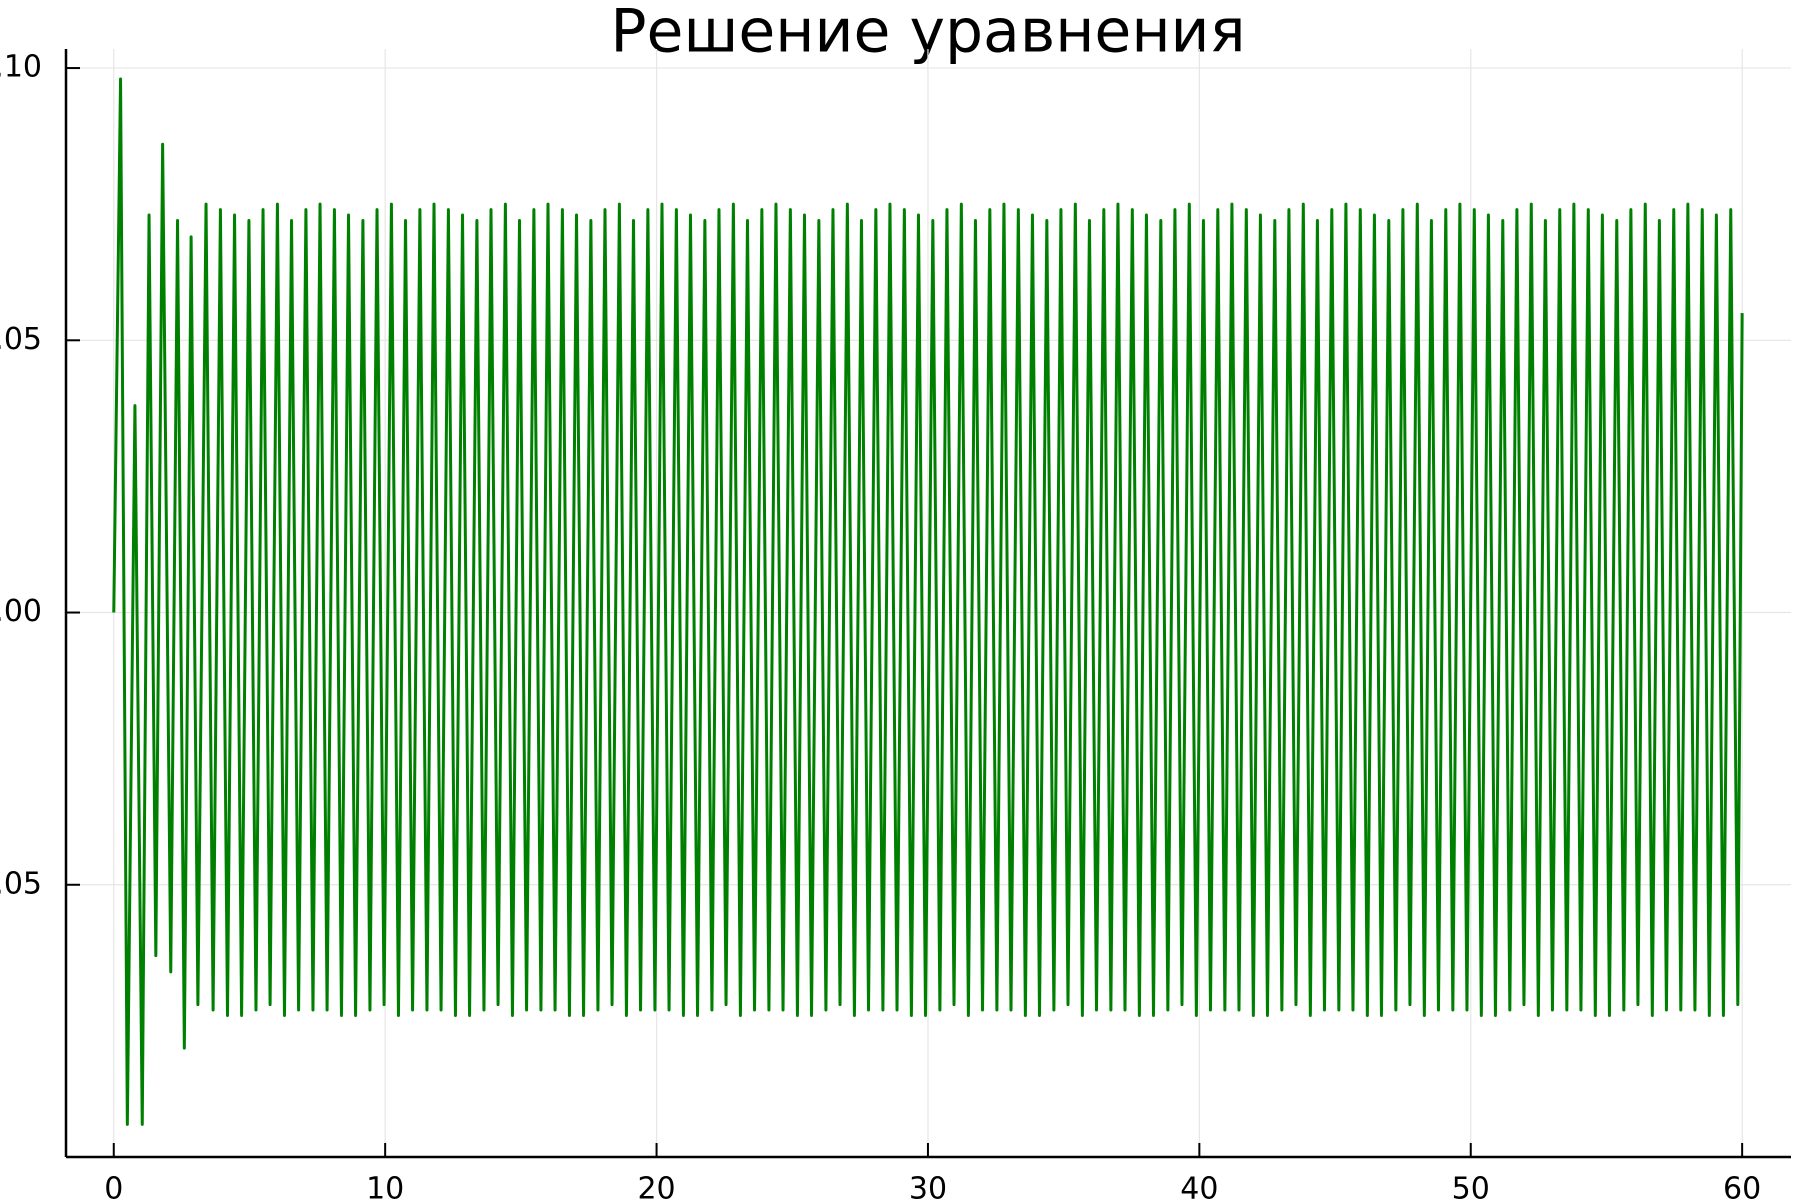 This screenshot has height=1200, width=1800. What do you see at coordinates (21, 611) in the screenshot?
I see `y-tick-label: 0.00` at bounding box center [21, 611].